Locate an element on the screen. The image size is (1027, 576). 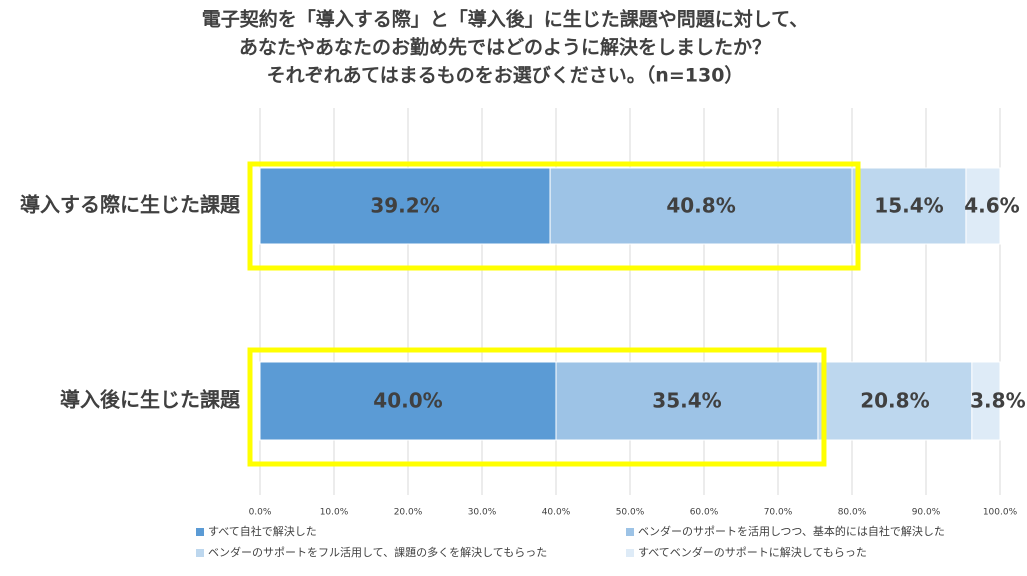
value-label: 40.0% is located at coordinates (407, 401).